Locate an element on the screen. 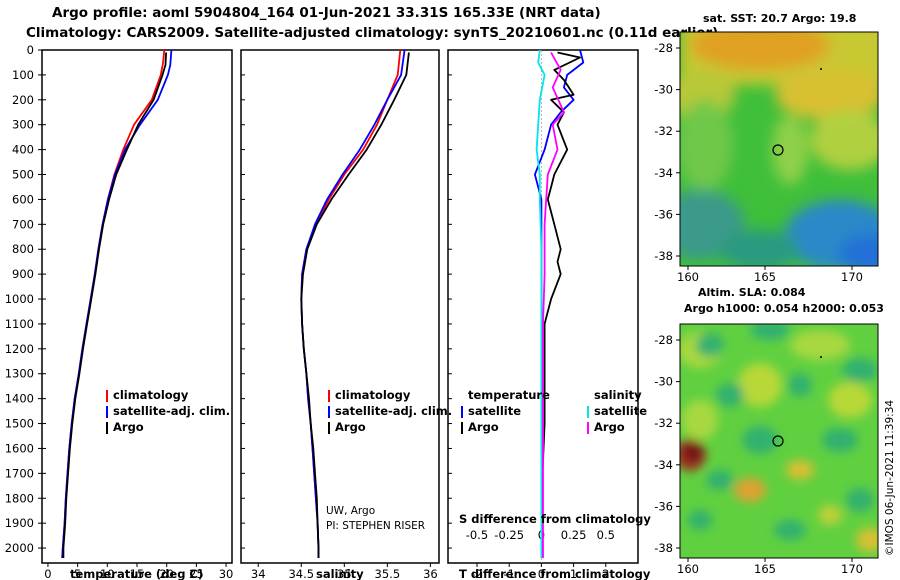  sla-map-axes: 160 165 170 -28 -30 -32 -34 -36 -38 is located at coordinates (758, 454).